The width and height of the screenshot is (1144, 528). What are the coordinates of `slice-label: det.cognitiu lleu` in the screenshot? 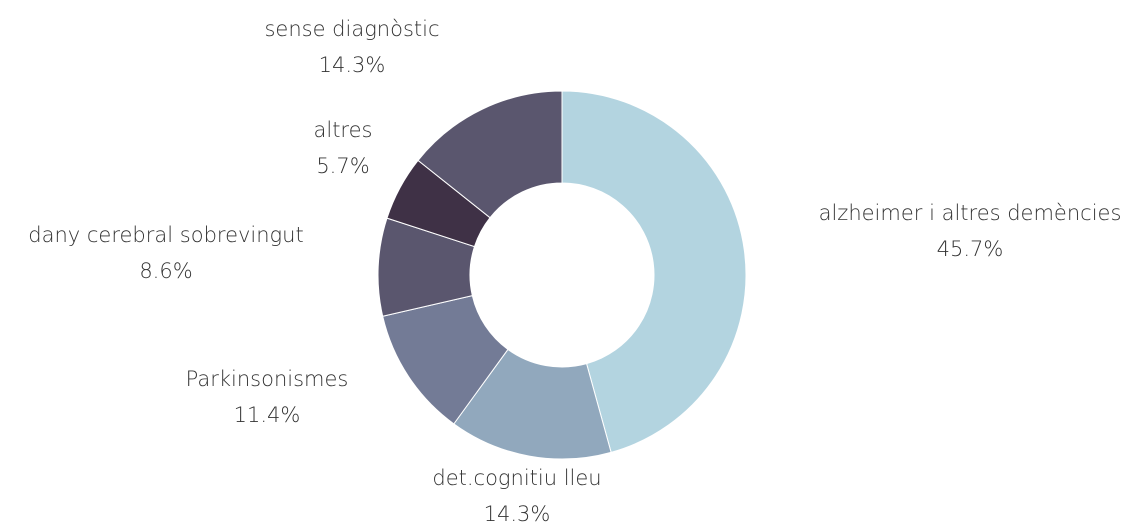 It's located at (516, 478).